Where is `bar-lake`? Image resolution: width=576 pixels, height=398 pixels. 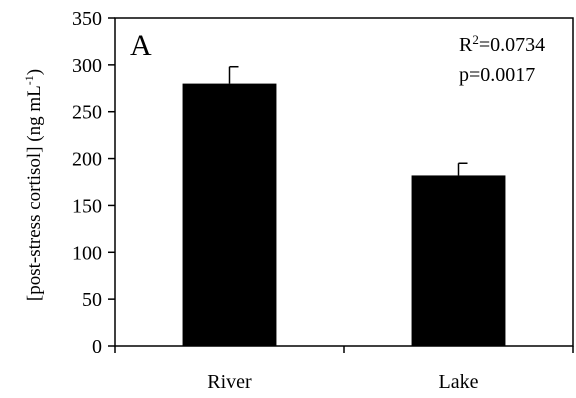 bar-lake is located at coordinates (458, 260).